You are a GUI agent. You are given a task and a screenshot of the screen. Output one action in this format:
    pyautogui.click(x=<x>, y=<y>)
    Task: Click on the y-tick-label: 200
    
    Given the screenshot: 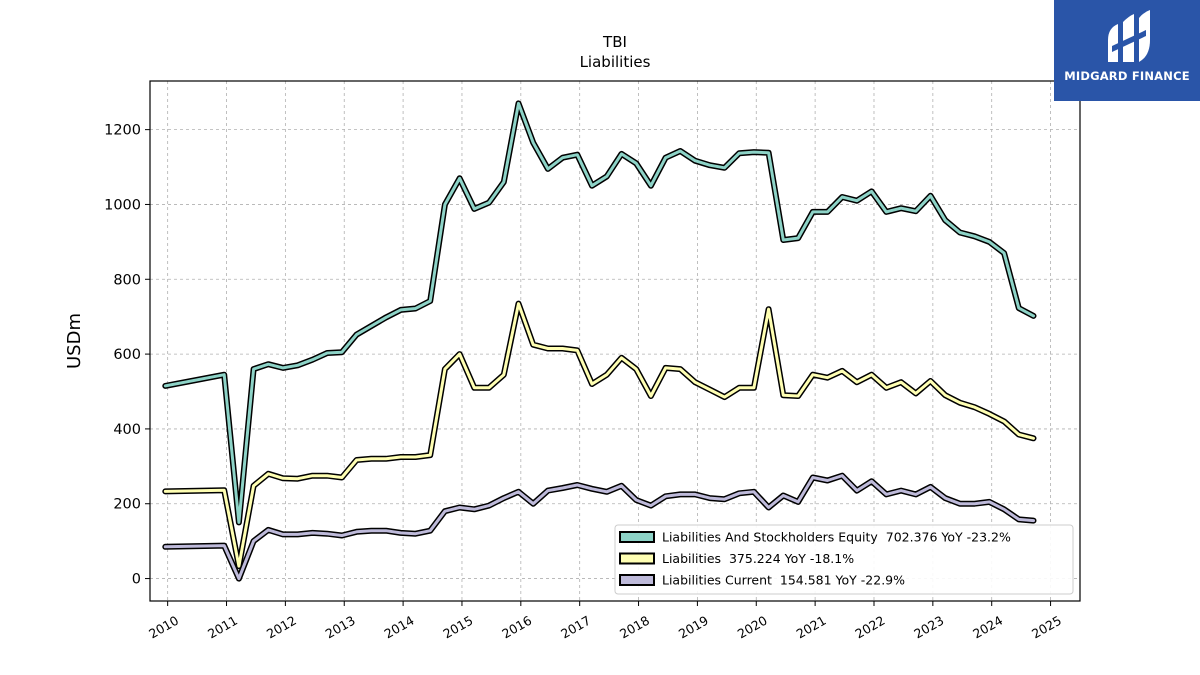 What is the action you would take?
    pyautogui.click(x=127, y=505)
    